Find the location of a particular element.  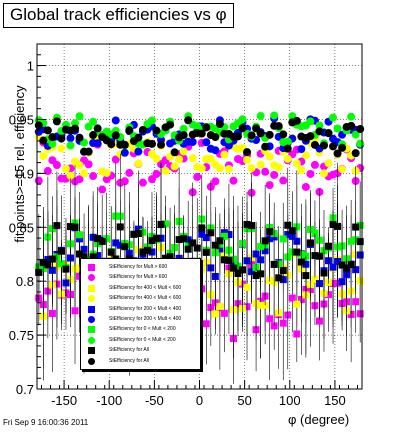

x-tick-label: -100 is located at coordinates (109, 400).